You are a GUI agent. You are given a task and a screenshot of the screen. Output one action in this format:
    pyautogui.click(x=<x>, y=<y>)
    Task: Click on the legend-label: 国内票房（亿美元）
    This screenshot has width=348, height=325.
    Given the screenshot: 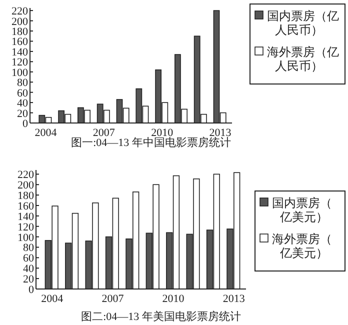 What is the action you would take?
    pyautogui.click(x=302, y=210)
    